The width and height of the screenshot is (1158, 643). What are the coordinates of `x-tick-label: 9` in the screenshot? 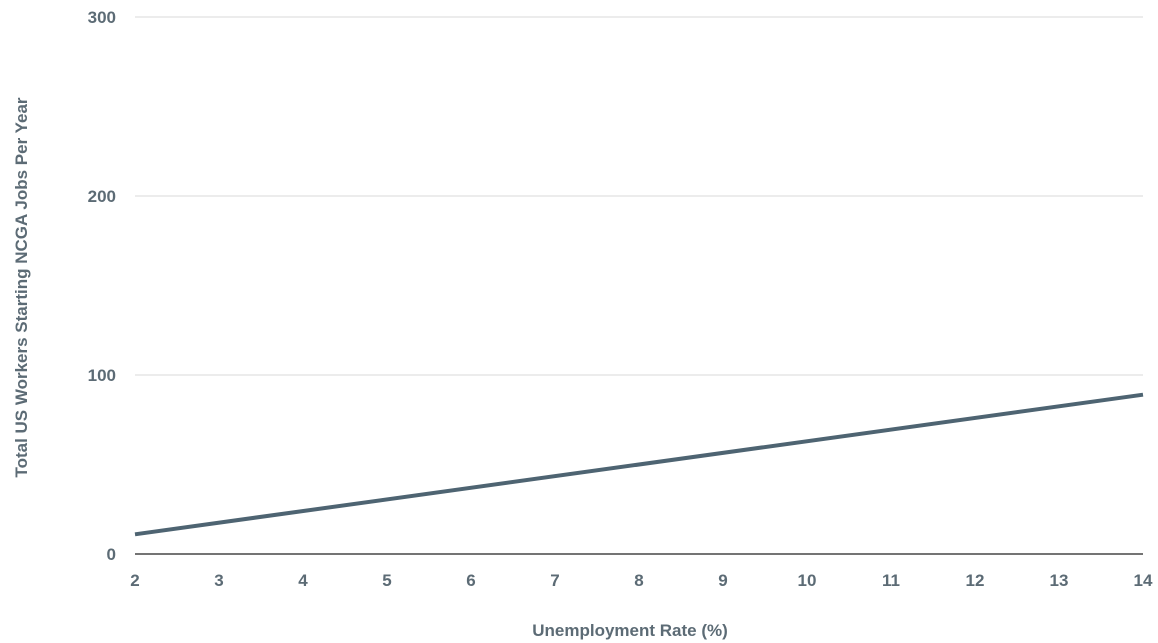 It's located at (722, 580).